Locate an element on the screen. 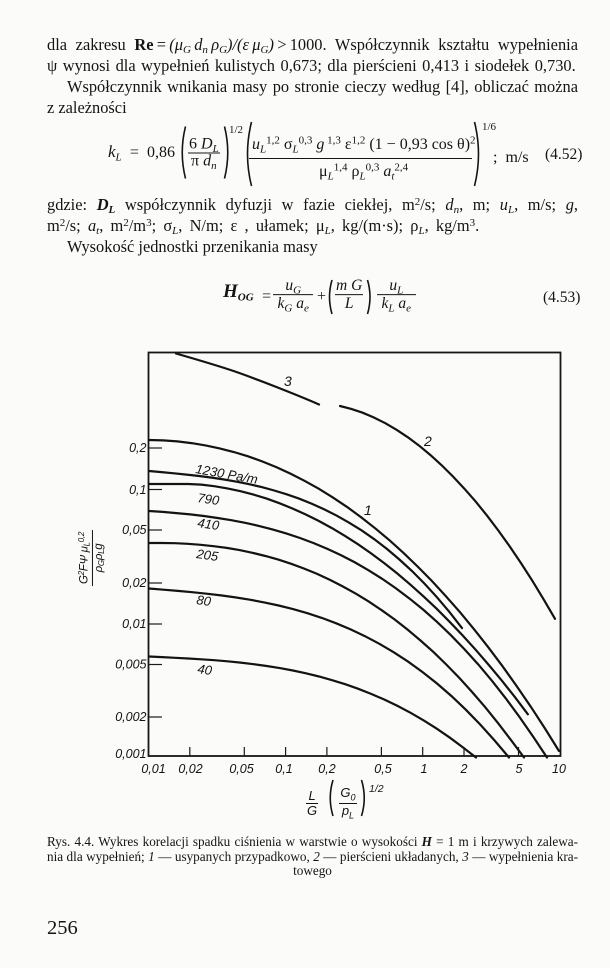  svg-text: 1230 Pa/m is located at coordinates (226, 474).